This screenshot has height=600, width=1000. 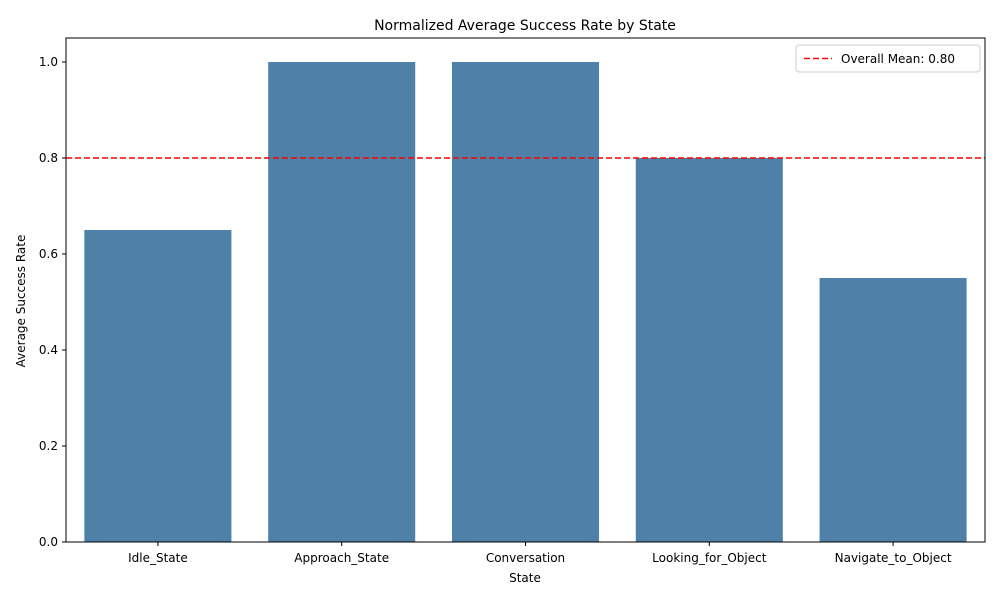 I want to click on bar-idle-state, so click(x=158, y=386).